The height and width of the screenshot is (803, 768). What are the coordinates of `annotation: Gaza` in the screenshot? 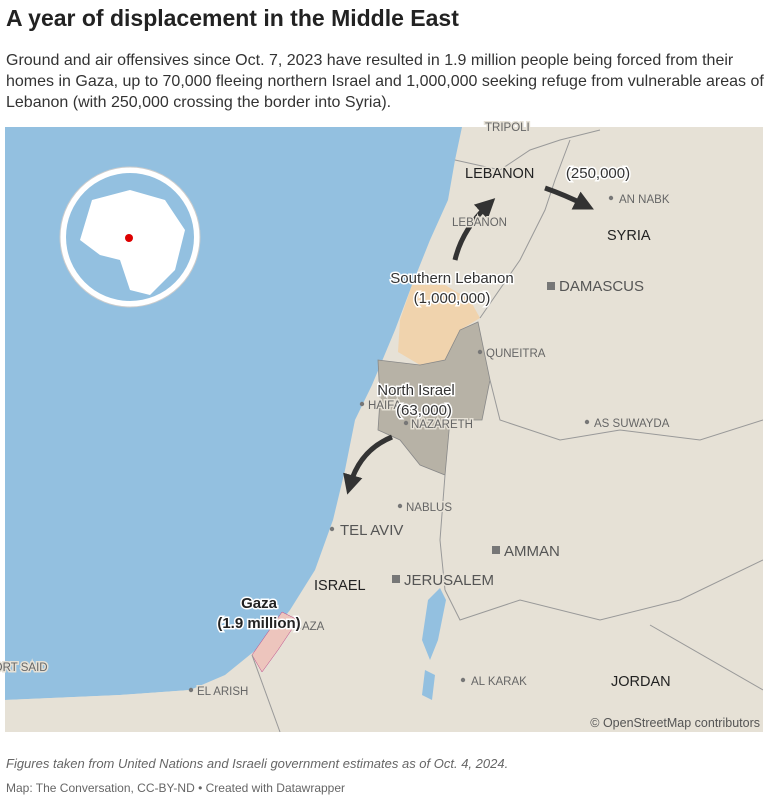 It's located at (259, 603).